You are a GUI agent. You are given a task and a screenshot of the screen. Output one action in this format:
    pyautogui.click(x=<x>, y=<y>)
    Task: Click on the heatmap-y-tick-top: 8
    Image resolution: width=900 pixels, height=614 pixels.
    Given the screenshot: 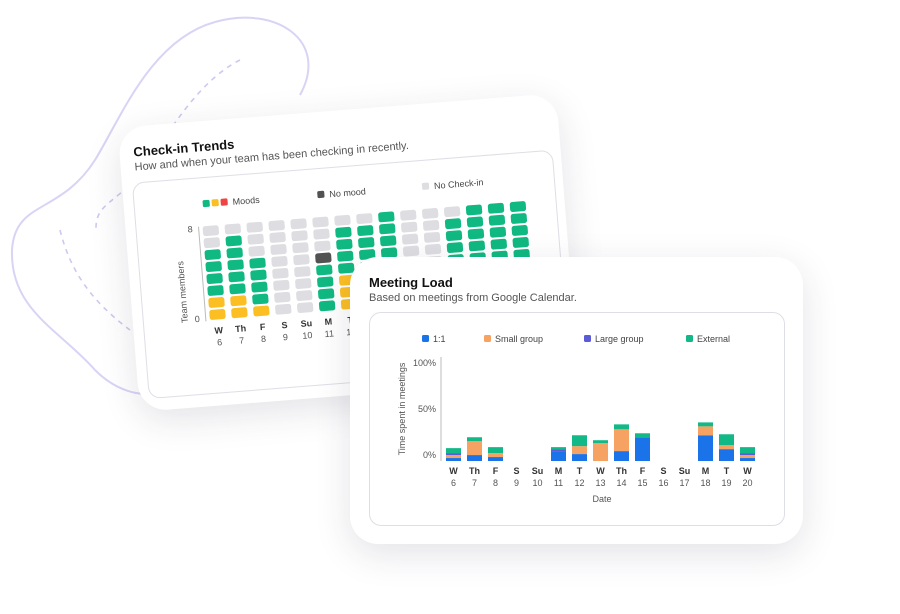 What is the action you would take?
    pyautogui.click(x=190, y=229)
    